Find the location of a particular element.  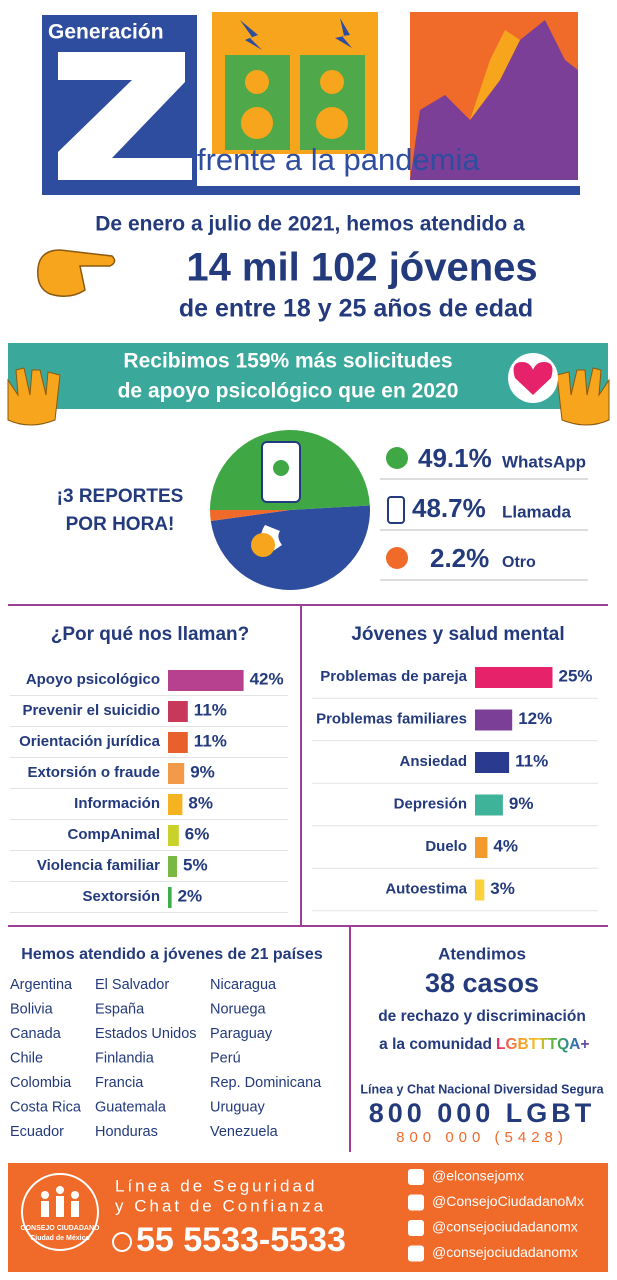

reports-2: POR HORA! is located at coordinates (120, 524).